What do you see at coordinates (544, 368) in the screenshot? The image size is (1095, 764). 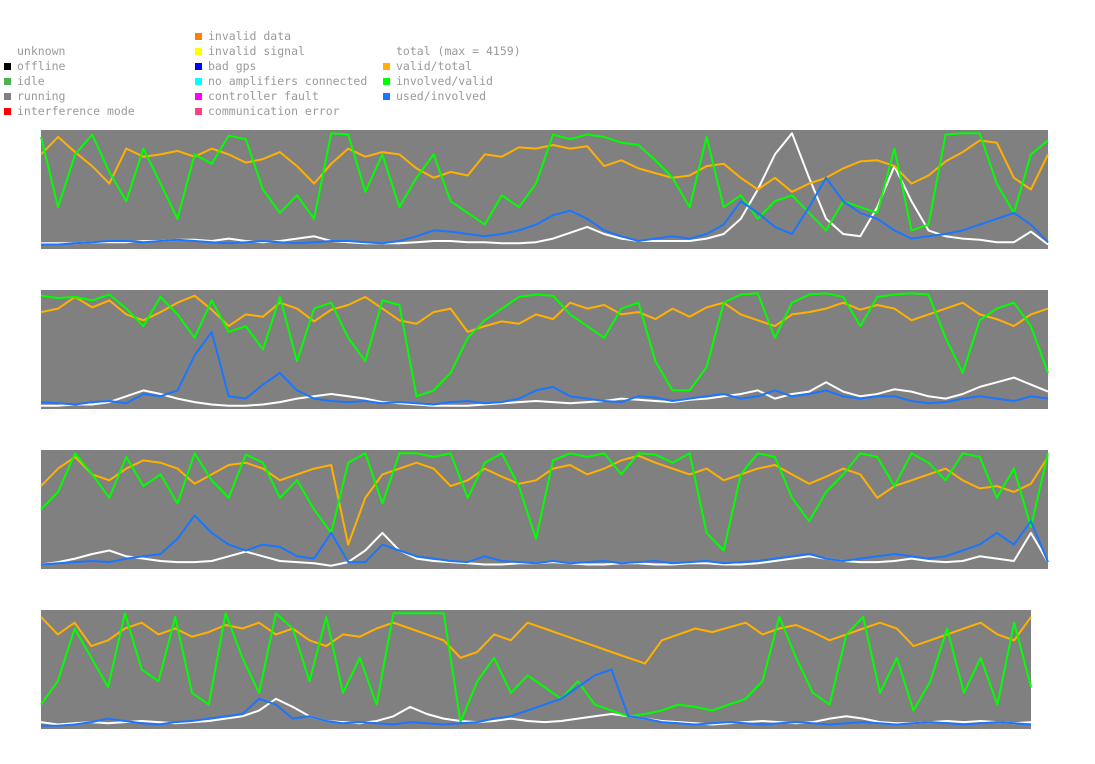 I see `chart-row-2-used-involved-line` at bounding box center [544, 368].